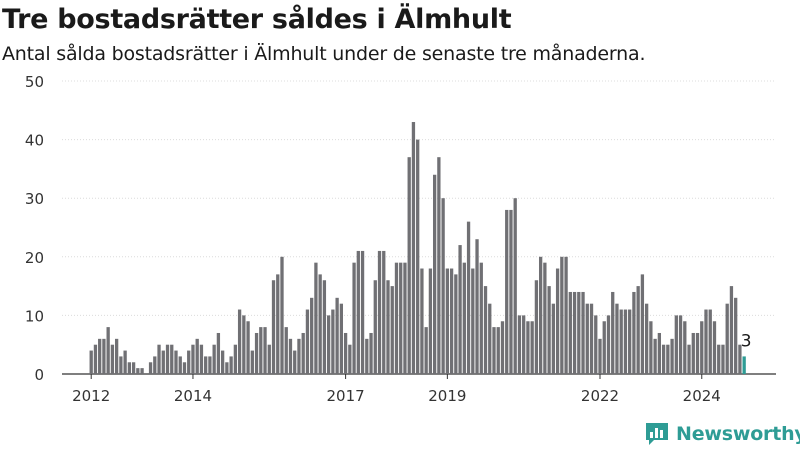  What do you see at coordinates (447, 396) in the screenshot?
I see `x-tick-label: 2019` at bounding box center [447, 396].